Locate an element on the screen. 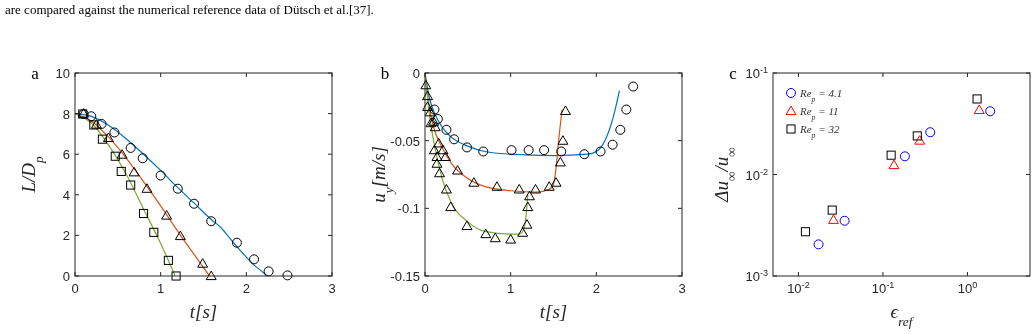 The image size is (1036, 334). y-tick-label: 8 is located at coordinates (66, 114).